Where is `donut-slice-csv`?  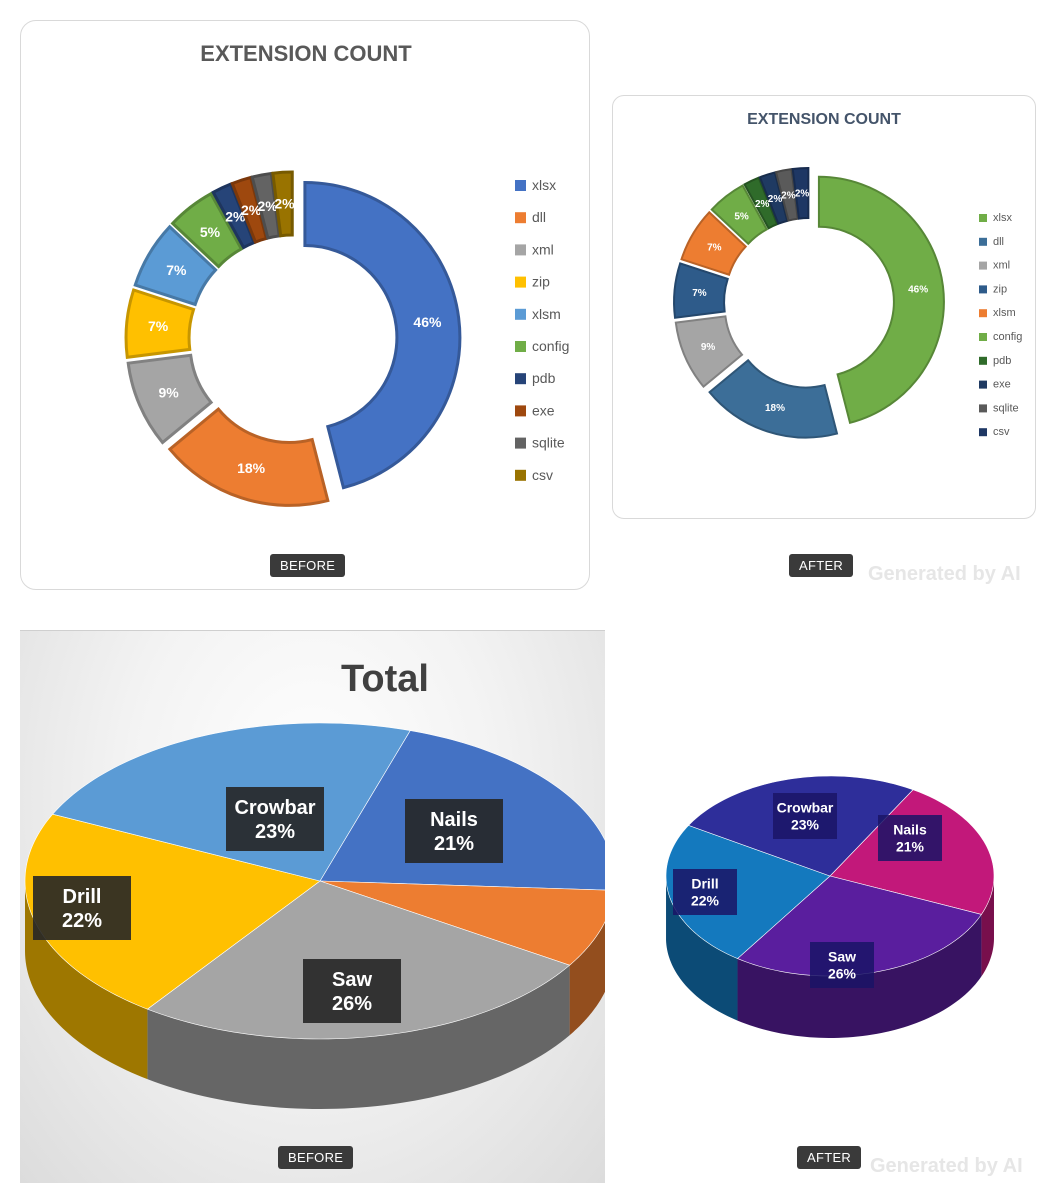 donut-slice-csv is located at coordinates (800, 193).